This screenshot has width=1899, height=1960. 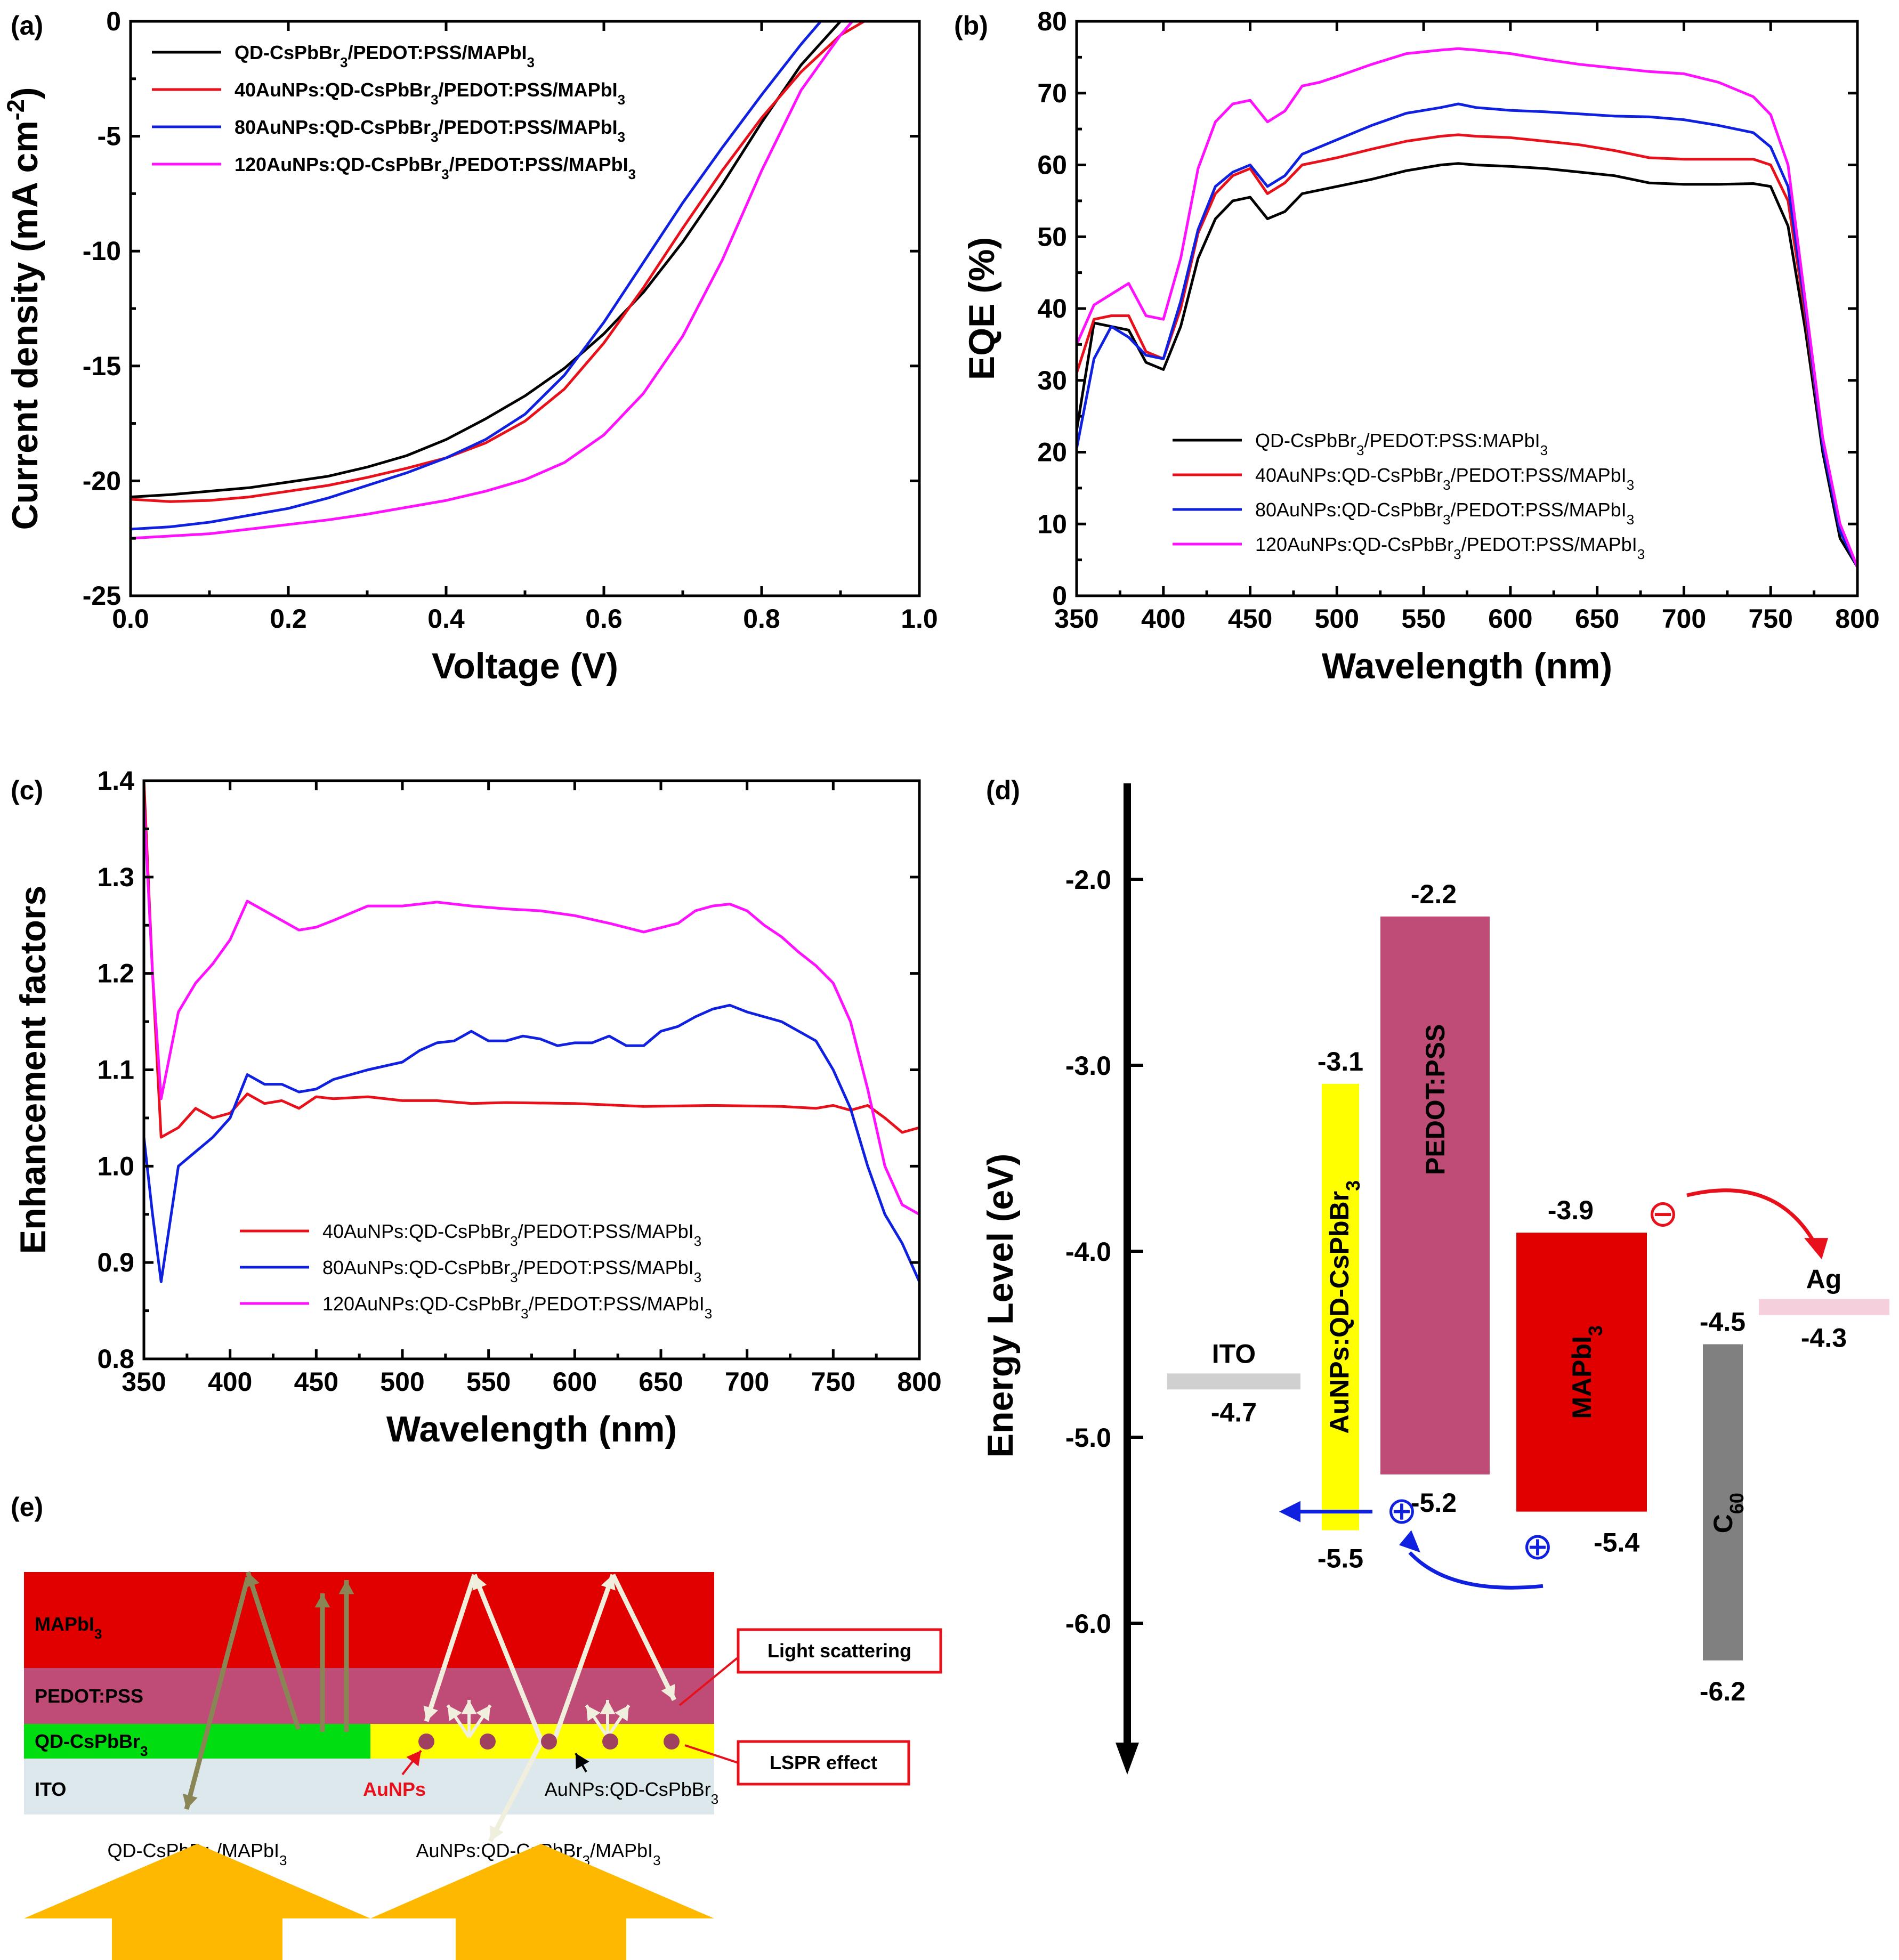 What do you see at coordinates (346, 1587) in the screenshot?
I see `ray-left-4-head` at bounding box center [346, 1587].